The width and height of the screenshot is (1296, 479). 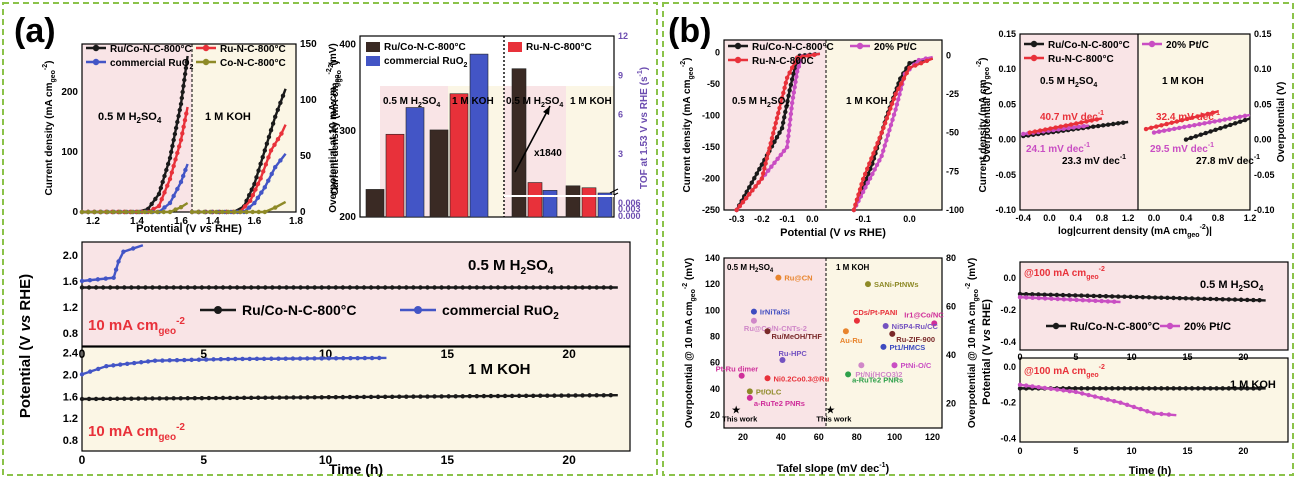 What do you see at coordinates (629, 203) in the screenshot?
I see `bars-a-ytick-right: 0.006` at bounding box center [629, 203].